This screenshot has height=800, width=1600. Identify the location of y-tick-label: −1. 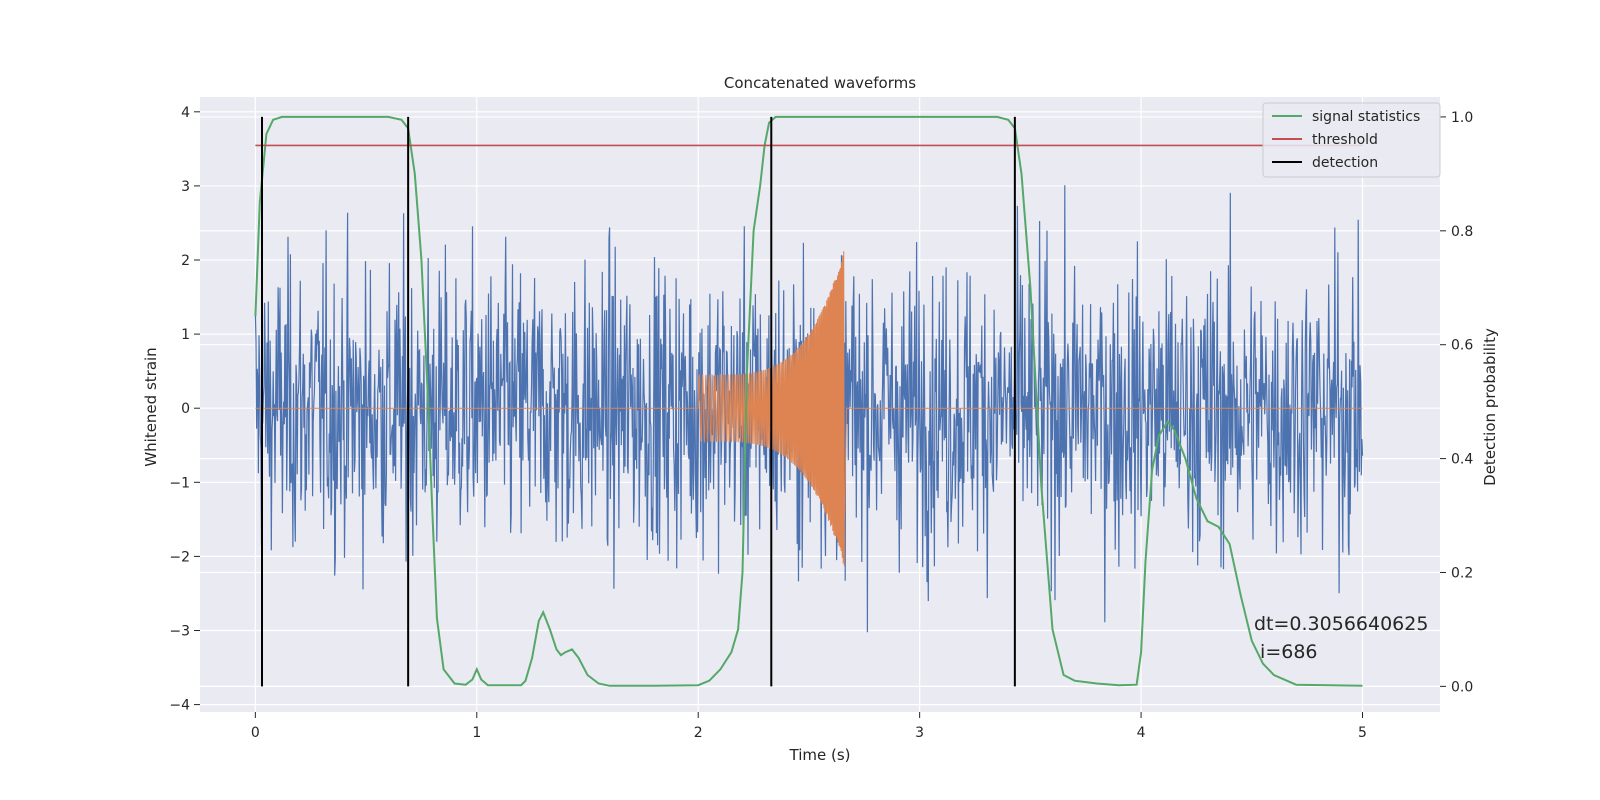
(179, 483).